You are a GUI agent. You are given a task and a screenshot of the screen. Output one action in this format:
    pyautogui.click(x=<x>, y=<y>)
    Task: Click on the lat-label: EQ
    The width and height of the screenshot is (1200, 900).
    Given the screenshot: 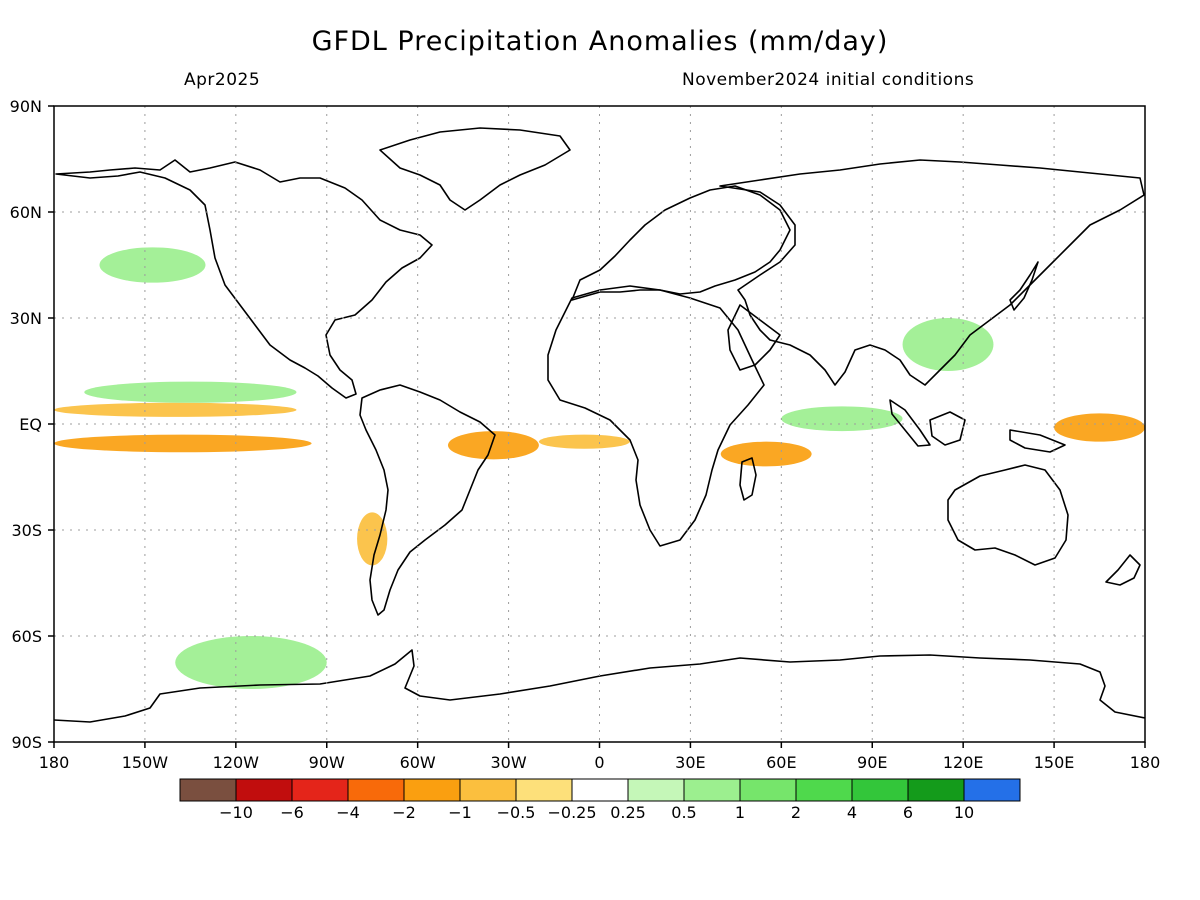 What is the action you would take?
    pyautogui.click(x=30, y=424)
    